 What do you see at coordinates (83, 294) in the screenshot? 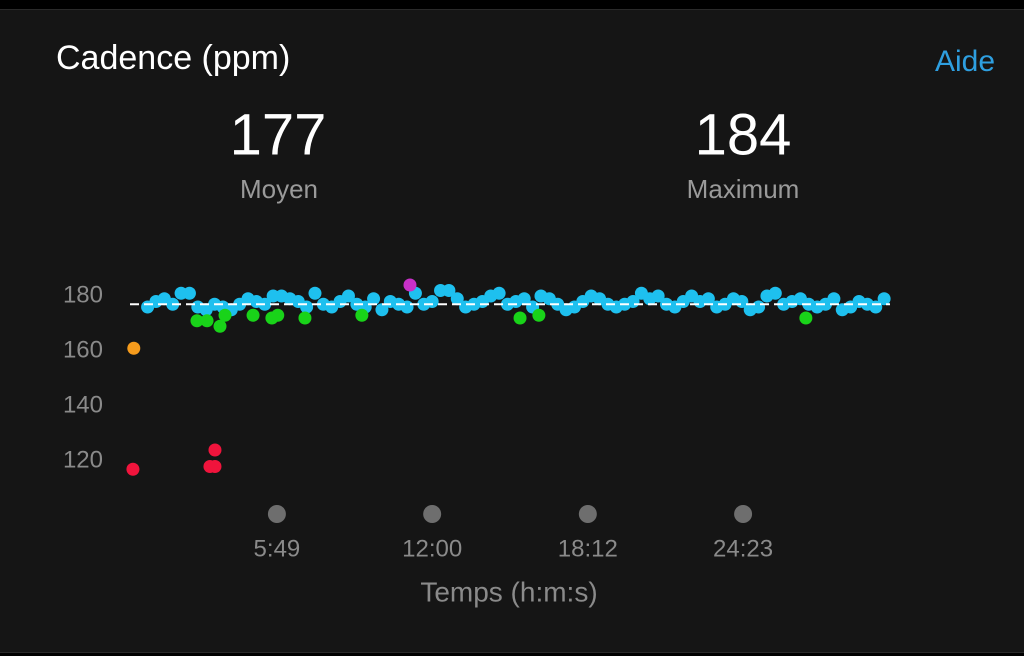
I see `y-tick-label: 180` at bounding box center [83, 294].